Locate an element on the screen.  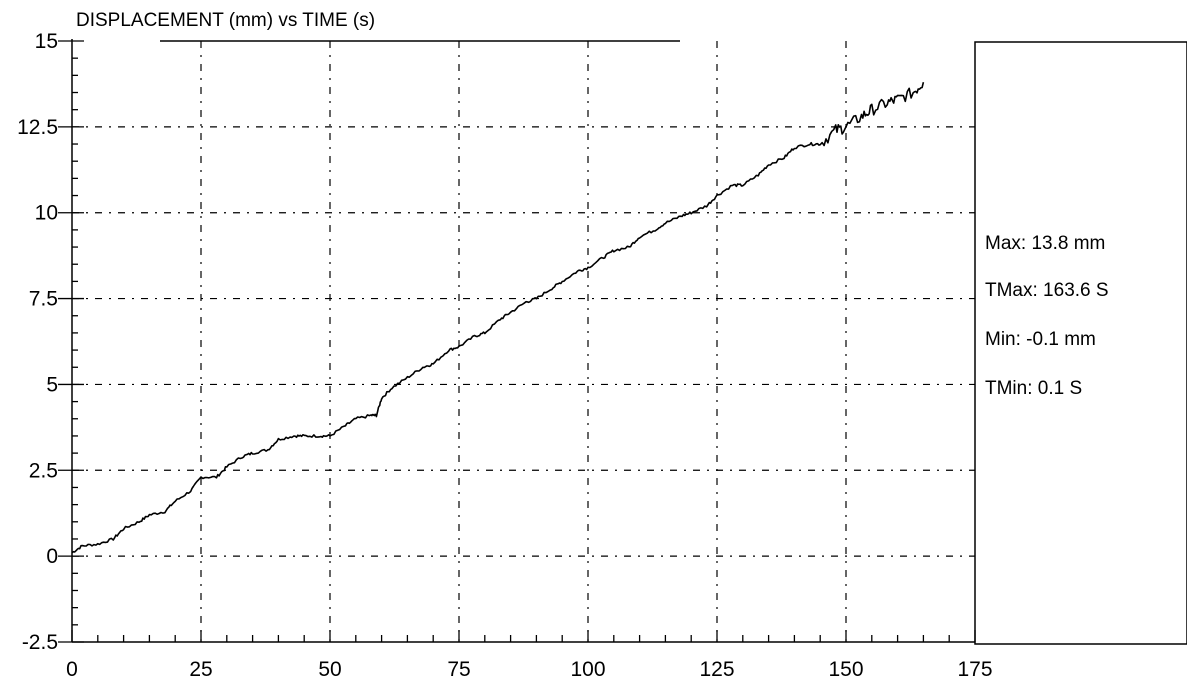
x-tick-label: 75 is located at coordinates (458, 669).